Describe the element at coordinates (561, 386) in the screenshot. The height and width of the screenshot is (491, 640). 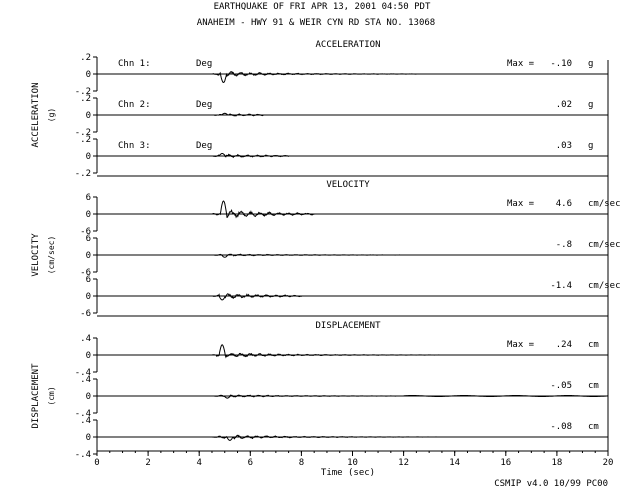
I see `max-value: -.05` at that location.